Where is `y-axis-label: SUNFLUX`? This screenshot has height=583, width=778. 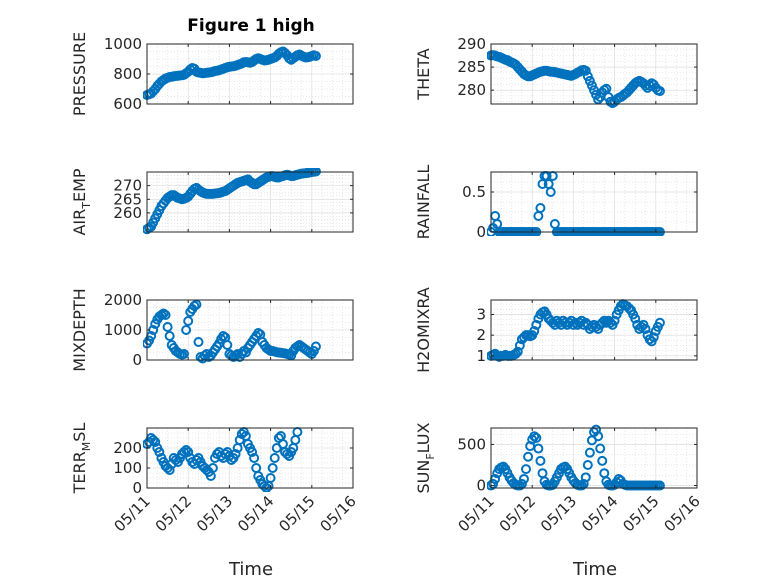 y-axis-label: SUNFLUX is located at coordinates (425, 457).